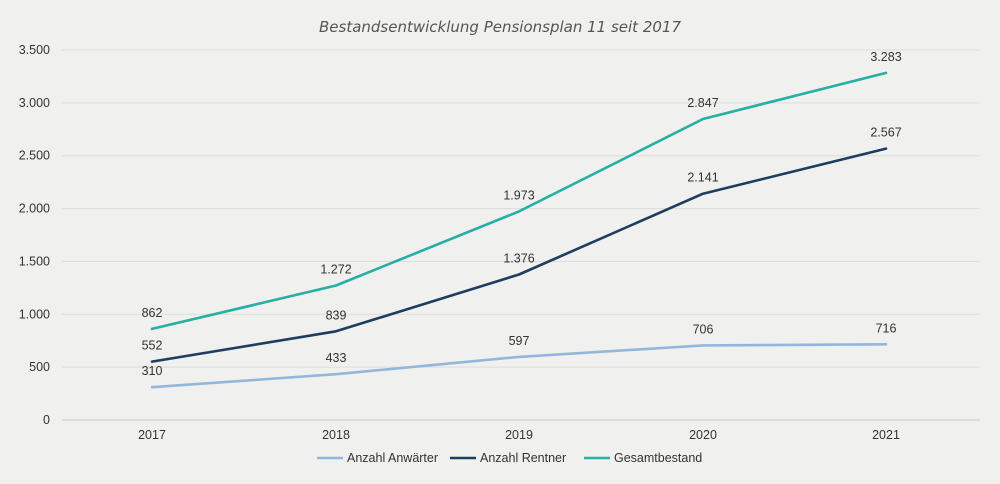 The image size is (1000, 484). What do you see at coordinates (34, 314) in the screenshot?
I see `y-tick-label: 1.000` at bounding box center [34, 314].